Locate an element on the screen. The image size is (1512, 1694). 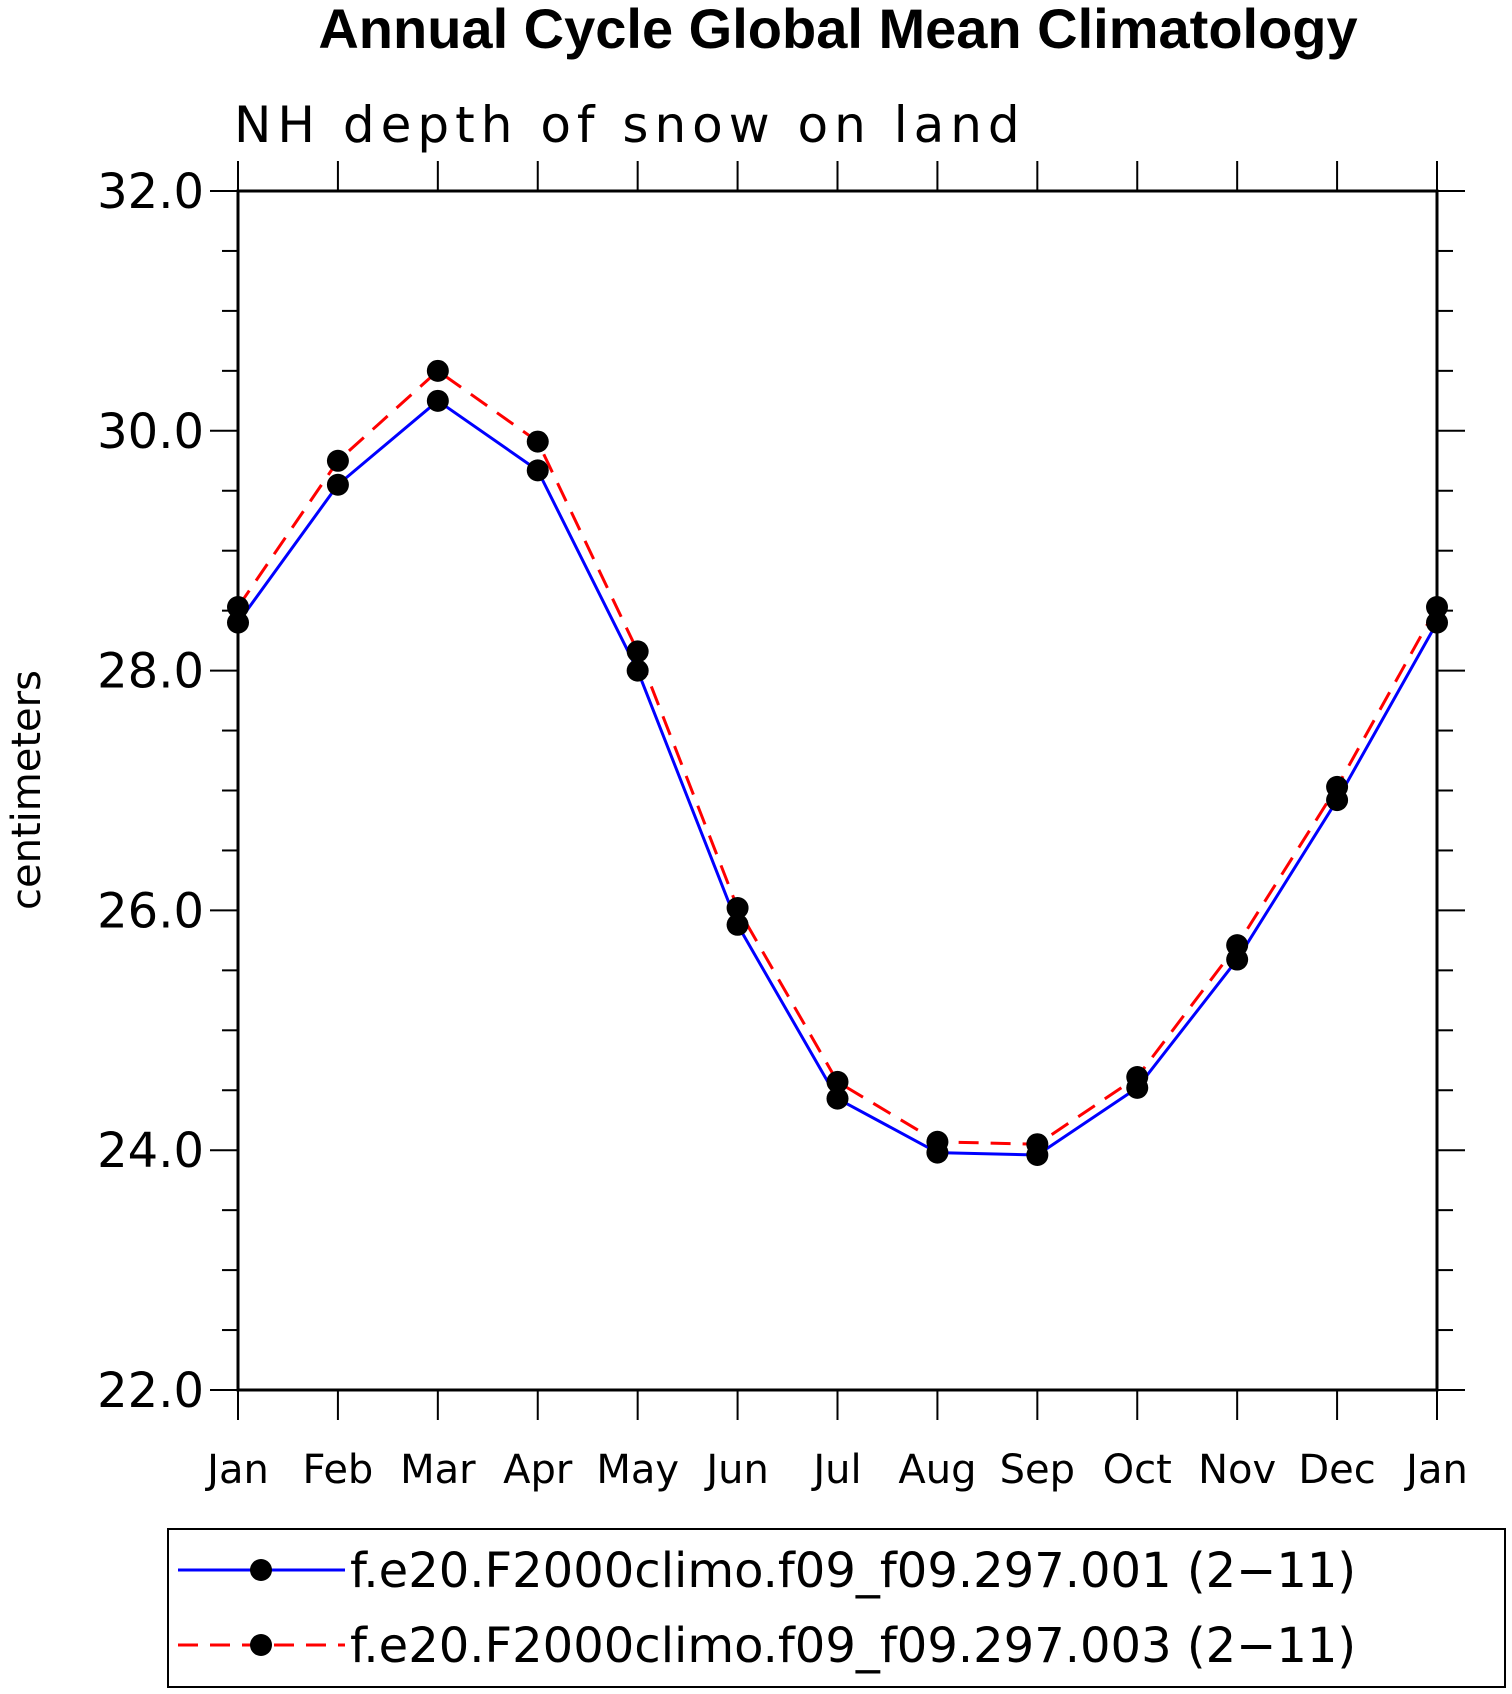
x-tick-label: Jul is located at coordinates (835, 1470).